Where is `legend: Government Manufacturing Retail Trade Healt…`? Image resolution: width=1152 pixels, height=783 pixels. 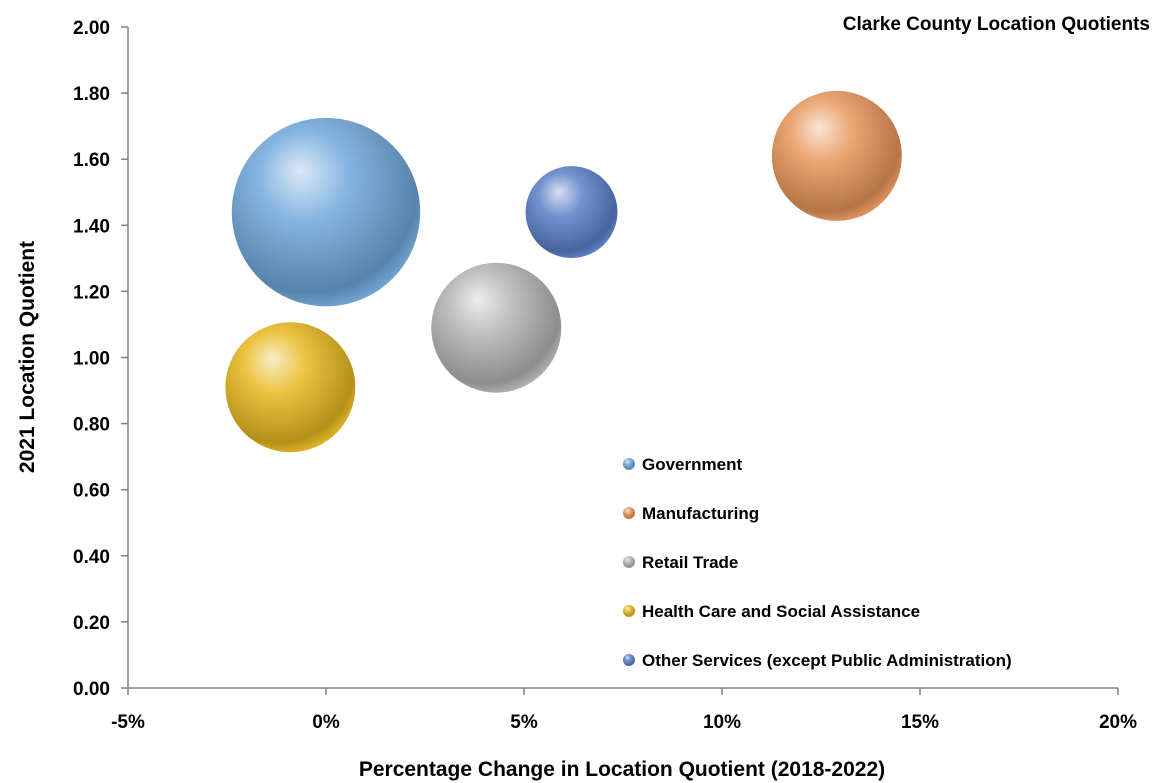
legend: Government Manufacturing Retail Trade Healt… is located at coordinates (817, 562).